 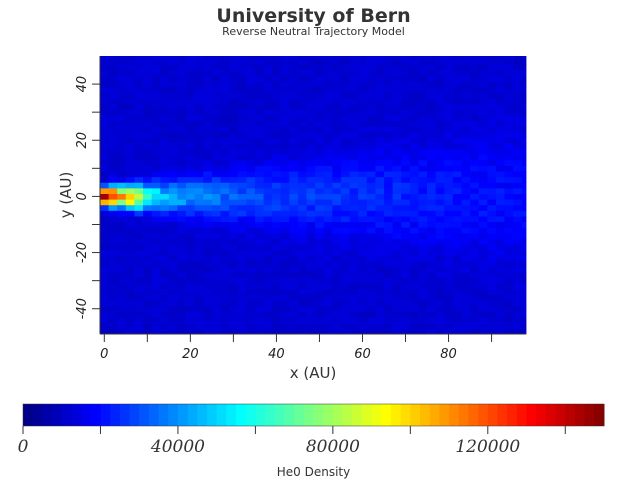 I want to click on chart-title: University of Bern, so click(x=313, y=16).